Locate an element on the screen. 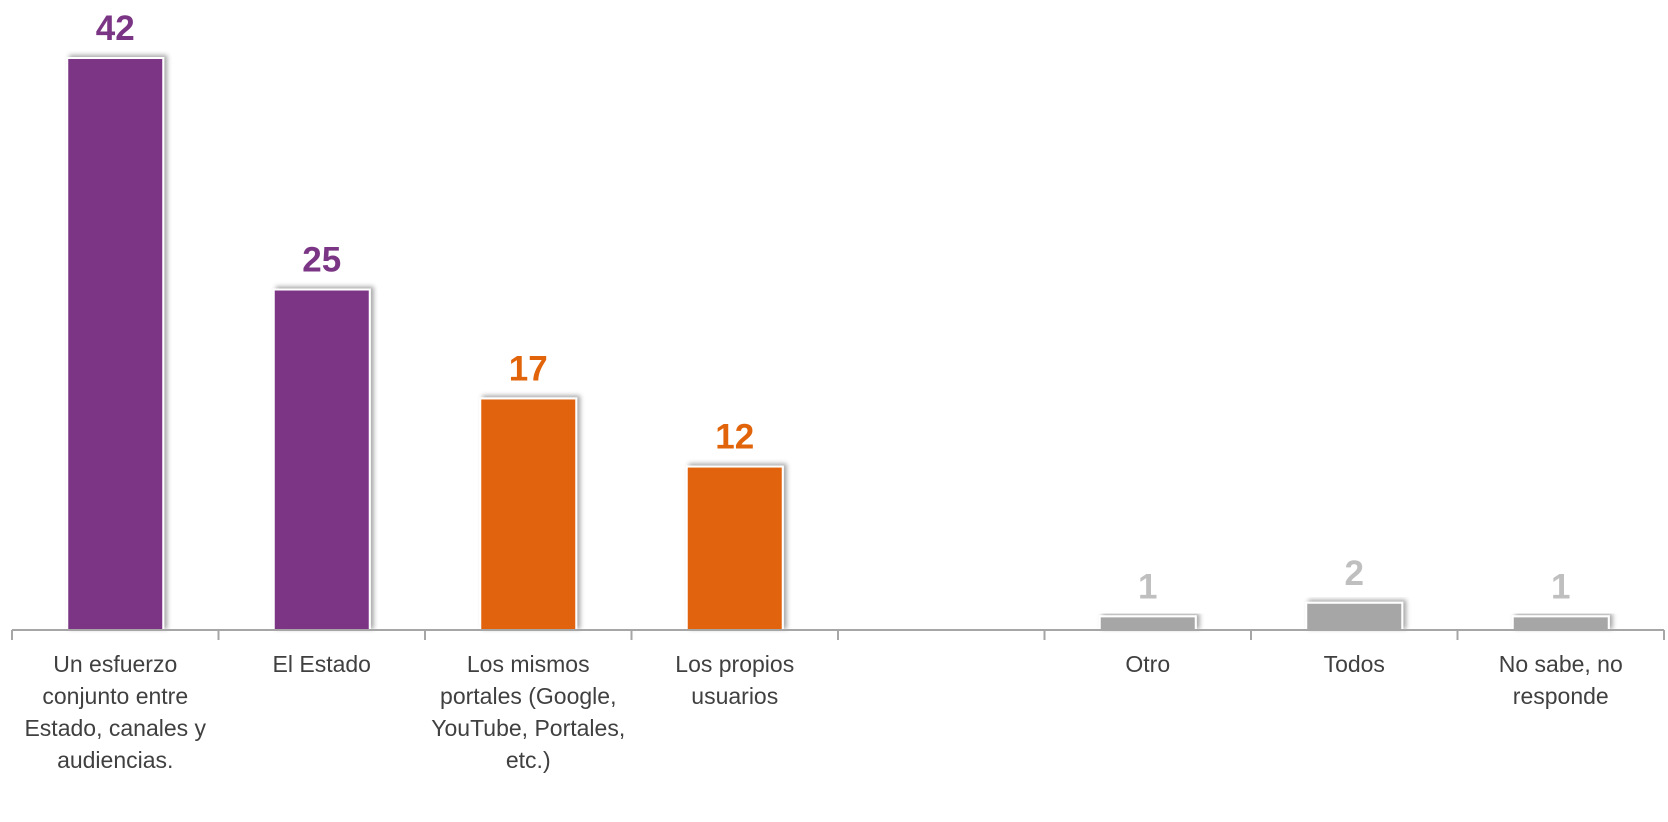  data-label: 17 is located at coordinates (528, 368).